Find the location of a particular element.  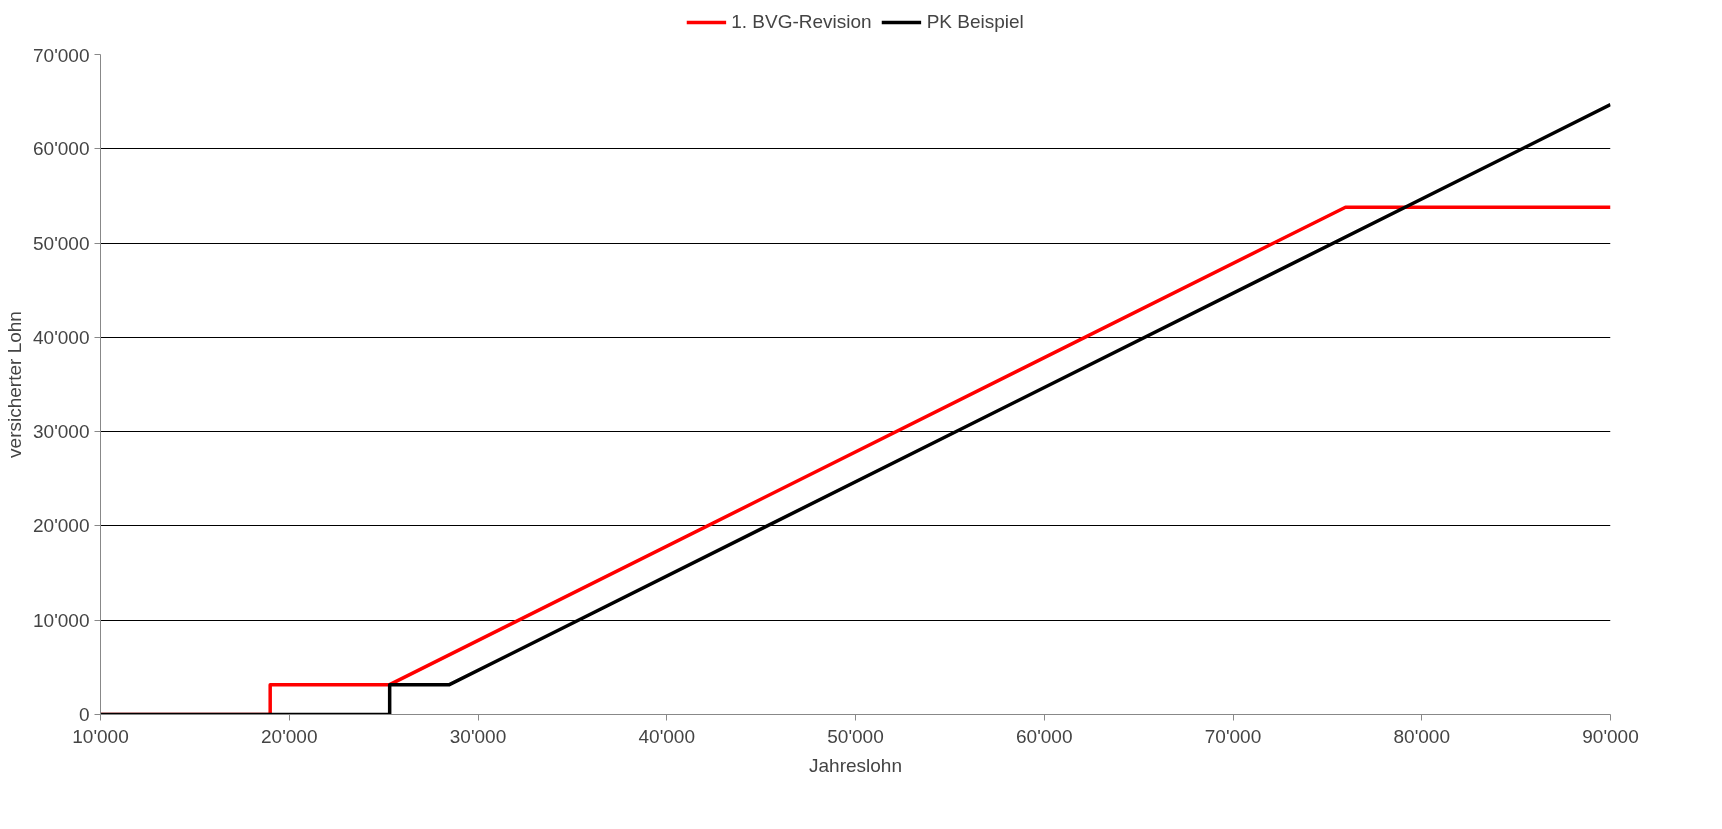

y-tick-label: 30'000 is located at coordinates (61, 432).